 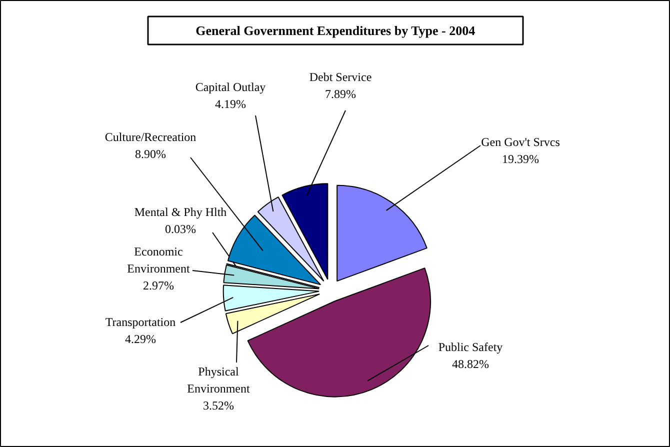 What do you see at coordinates (230, 87) in the screenshot?
I see `slice-label: Capital Outlay` at bounding box center [230, 87].